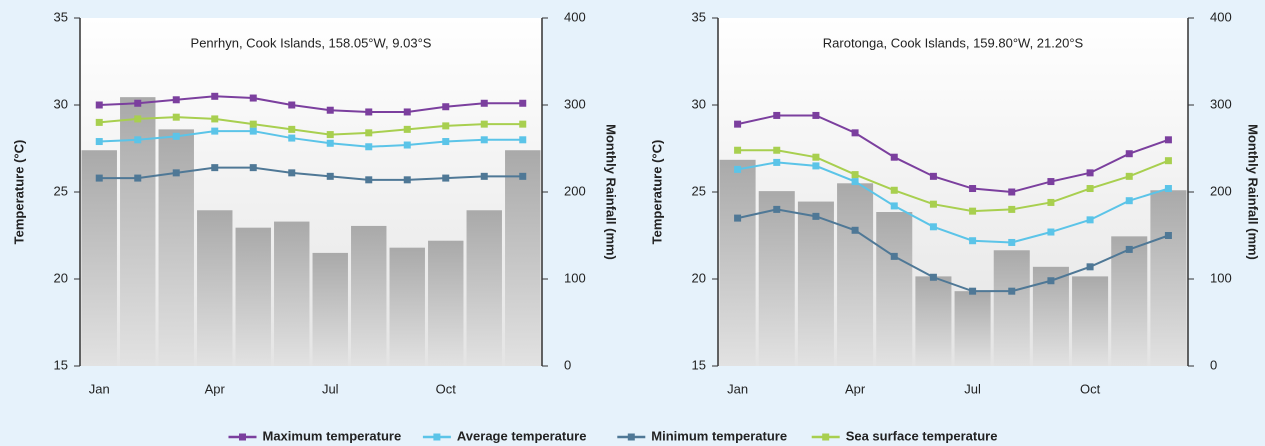 Image resolution: width=1265 pixels, height=446 pixels. What do you see at coordinates (737, 388) in the screenshot?
I see `x-tick-label: Jan` at bounding box center [737, 388].